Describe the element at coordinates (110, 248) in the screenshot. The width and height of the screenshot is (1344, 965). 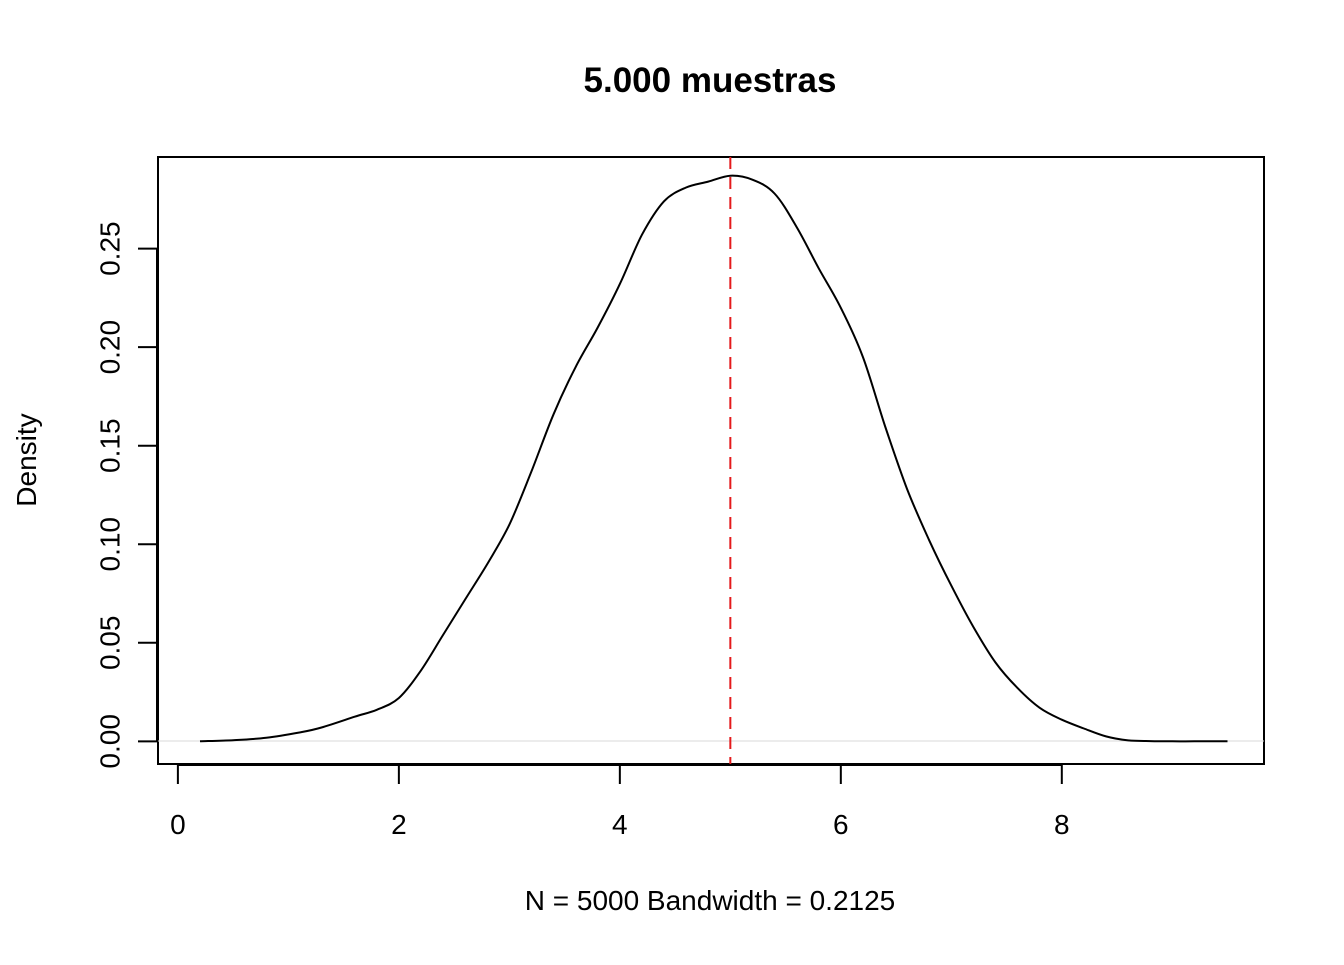
I see `y-tick-label: 0.25` at that location.